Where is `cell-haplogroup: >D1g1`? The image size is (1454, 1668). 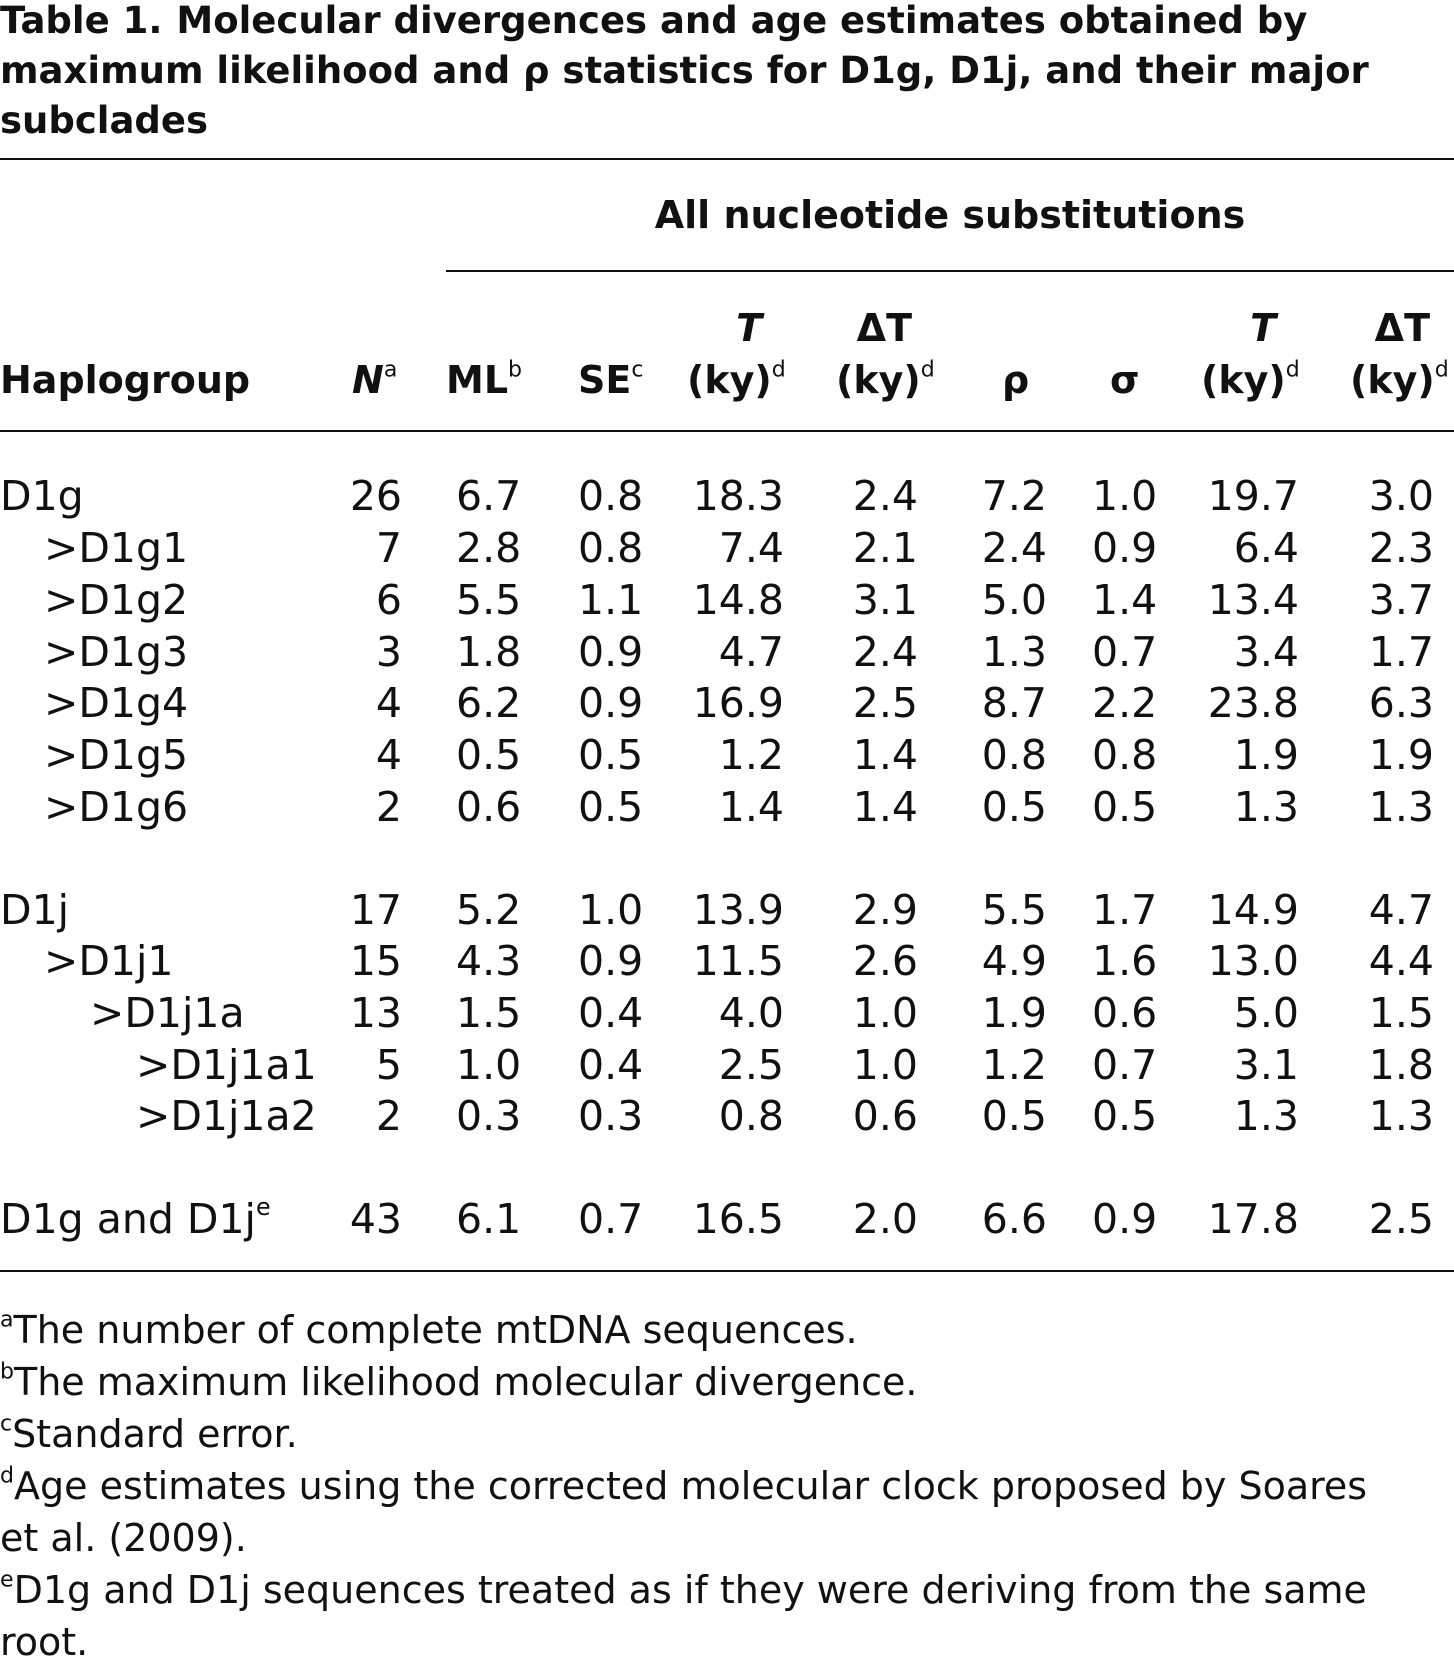 cell-haplogroup: >D1g1 is located at coordinates (116, 548).